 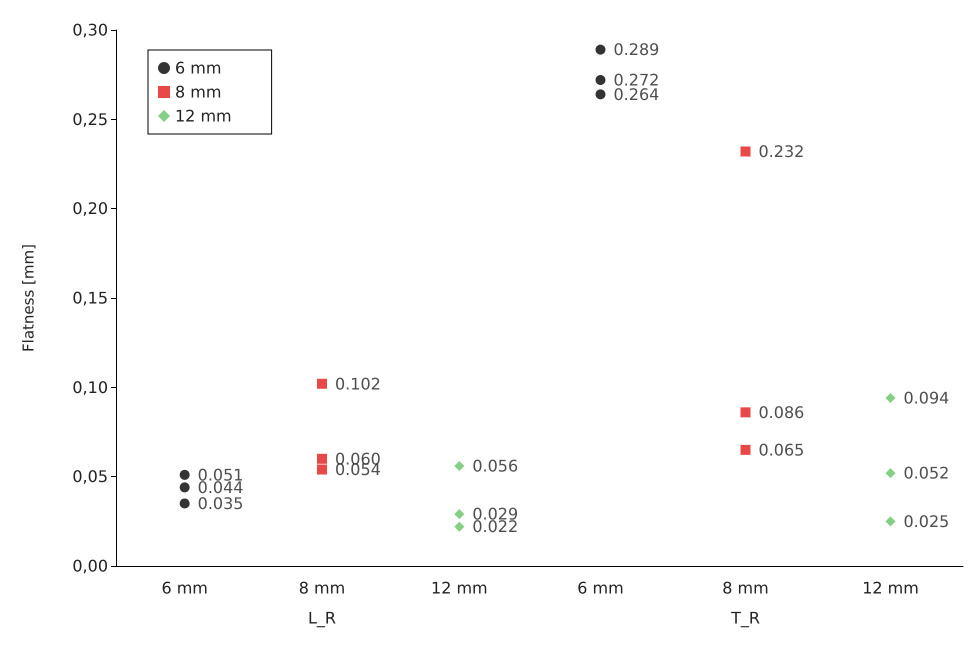 What do you see at coordinates (358, 384) in the screenshot?
I see `data-label: 0.102` at bounding box center [358, 384].